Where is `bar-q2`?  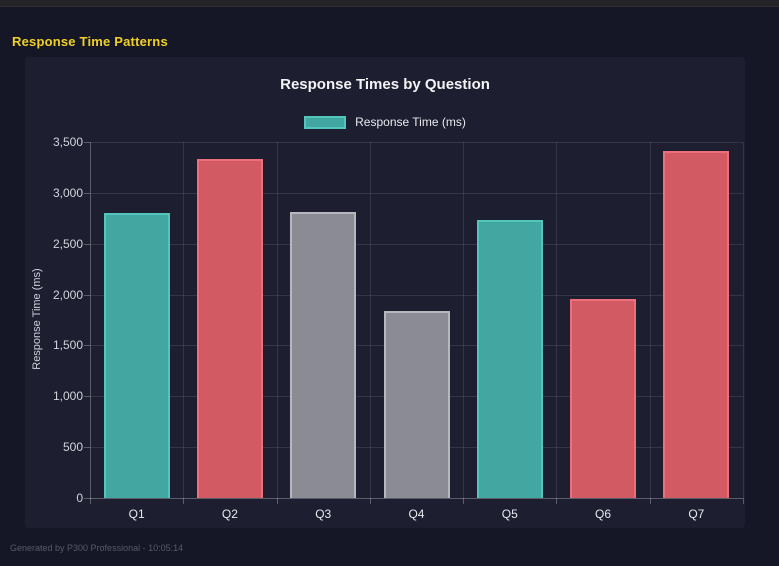
bar-q2 is located at coordinates (229, 328).